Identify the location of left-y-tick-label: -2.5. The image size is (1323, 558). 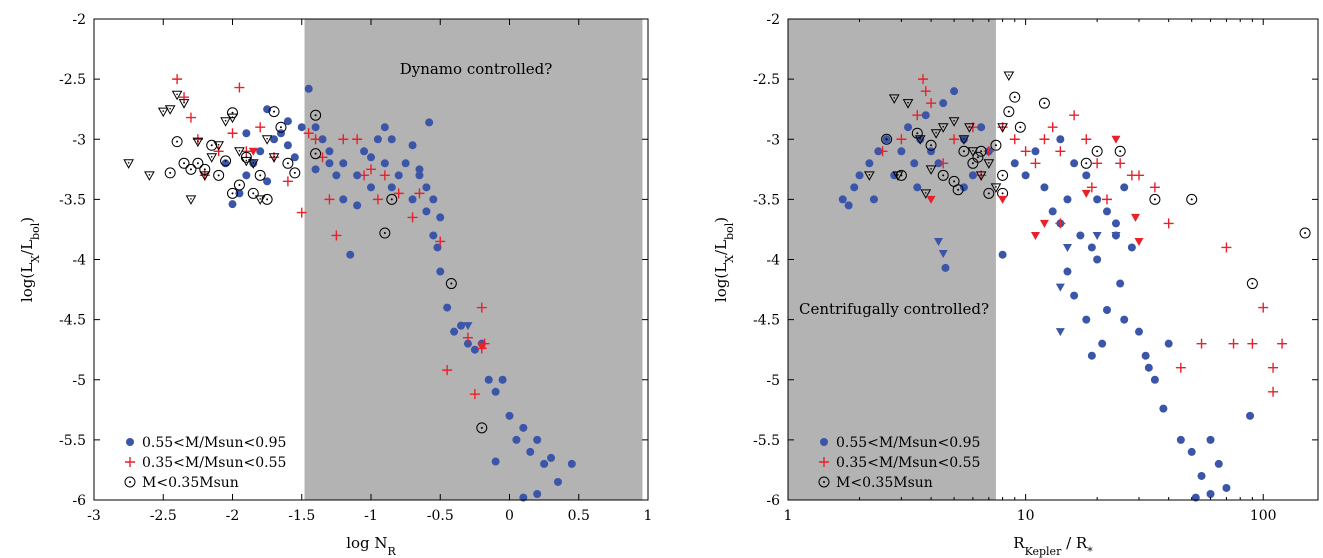
(72, 80).